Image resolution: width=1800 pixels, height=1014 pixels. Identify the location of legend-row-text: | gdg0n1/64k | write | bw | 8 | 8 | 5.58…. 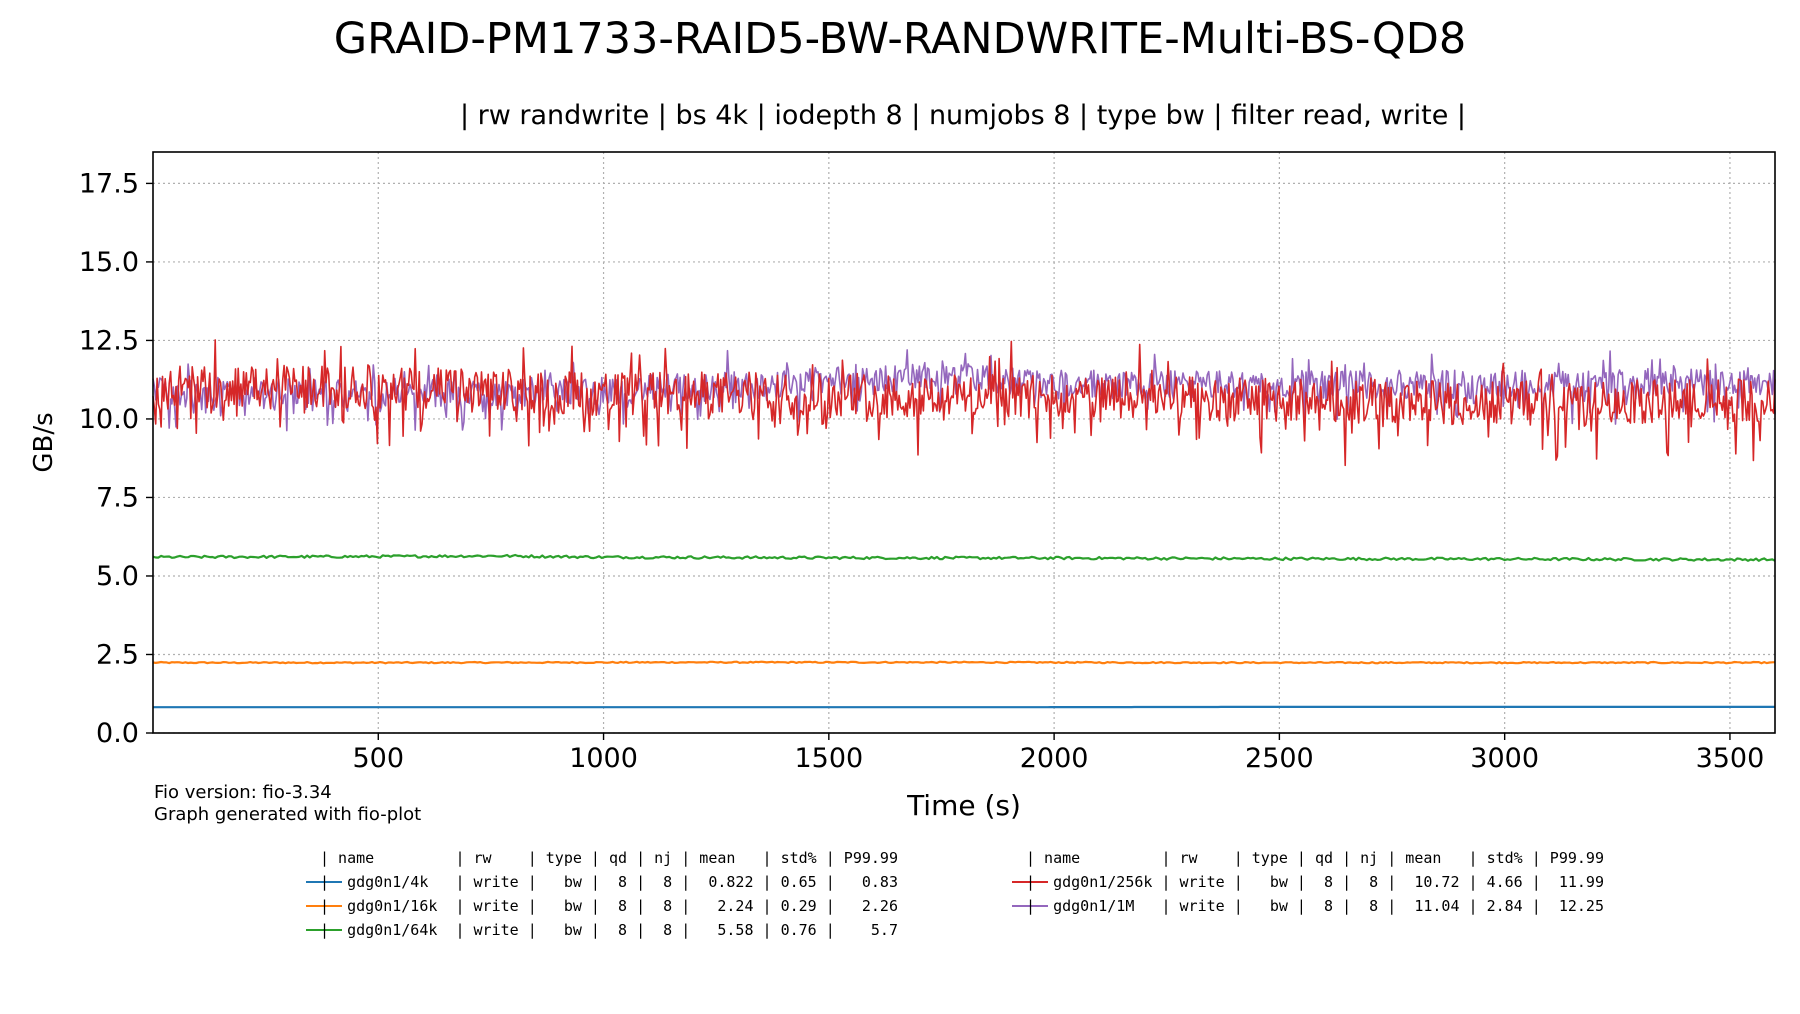
(609, 930).